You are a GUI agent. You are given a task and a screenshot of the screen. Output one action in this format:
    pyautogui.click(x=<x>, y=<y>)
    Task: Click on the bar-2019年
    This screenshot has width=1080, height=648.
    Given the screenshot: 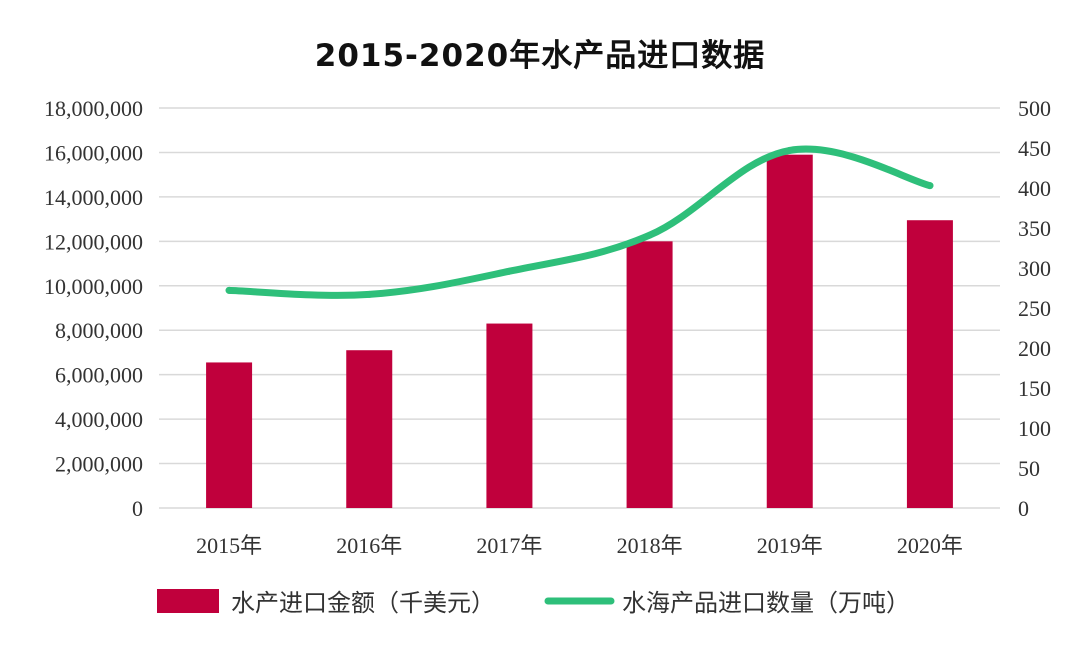 What is the action you would take?
    pyautogui.click(x=789, y=331)
    